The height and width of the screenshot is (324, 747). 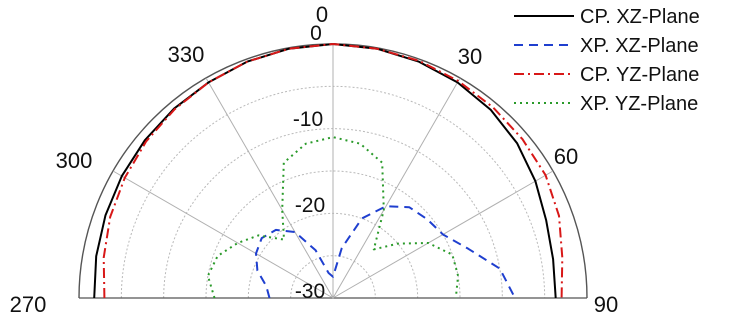 What do you see at coordinates (310, 205) in the screenshot?
I see `radial-tick-label: -20` at bounding box center [310, 205].